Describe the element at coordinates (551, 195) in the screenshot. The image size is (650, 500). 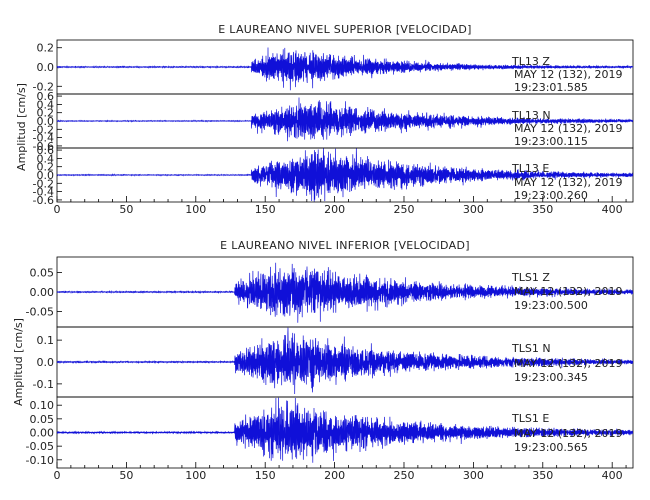
I see `time-label: 19:23:00.260` at that location.